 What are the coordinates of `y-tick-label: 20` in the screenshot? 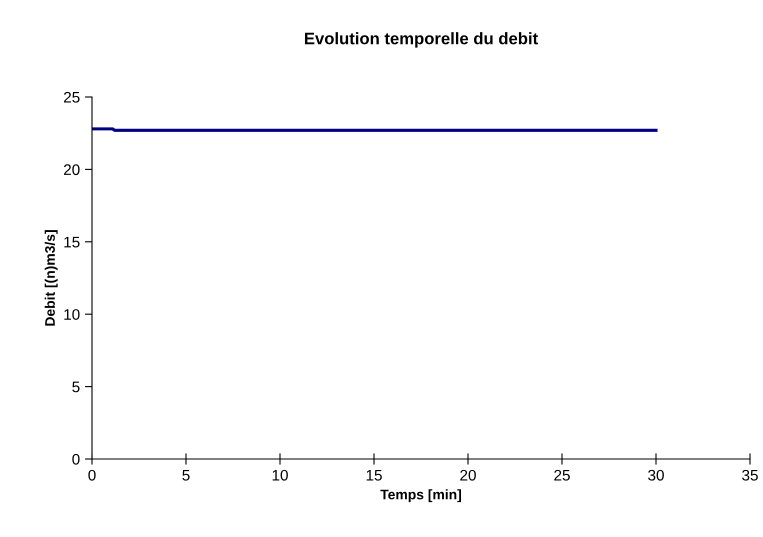 It's located at (72, 170).